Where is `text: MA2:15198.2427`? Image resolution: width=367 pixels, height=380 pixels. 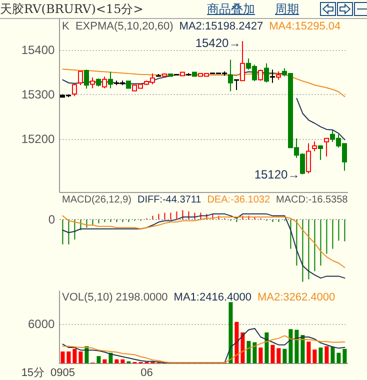
text: MA2:15198.2427 is located at coordinates (221, 26).